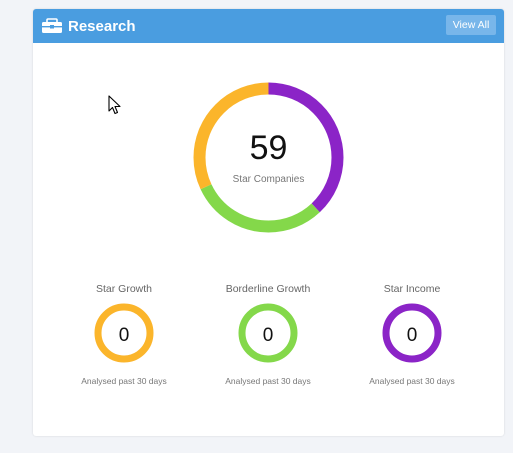  Describe the element at coordinates (268, 26) in the screenshot. I see `panel-header: Research View All` at that location.